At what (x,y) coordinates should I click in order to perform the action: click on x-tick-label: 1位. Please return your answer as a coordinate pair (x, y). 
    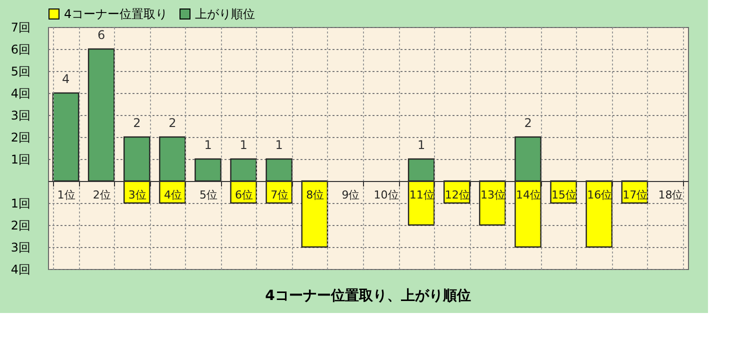
    Looking at the image, I should click on (66, 195).